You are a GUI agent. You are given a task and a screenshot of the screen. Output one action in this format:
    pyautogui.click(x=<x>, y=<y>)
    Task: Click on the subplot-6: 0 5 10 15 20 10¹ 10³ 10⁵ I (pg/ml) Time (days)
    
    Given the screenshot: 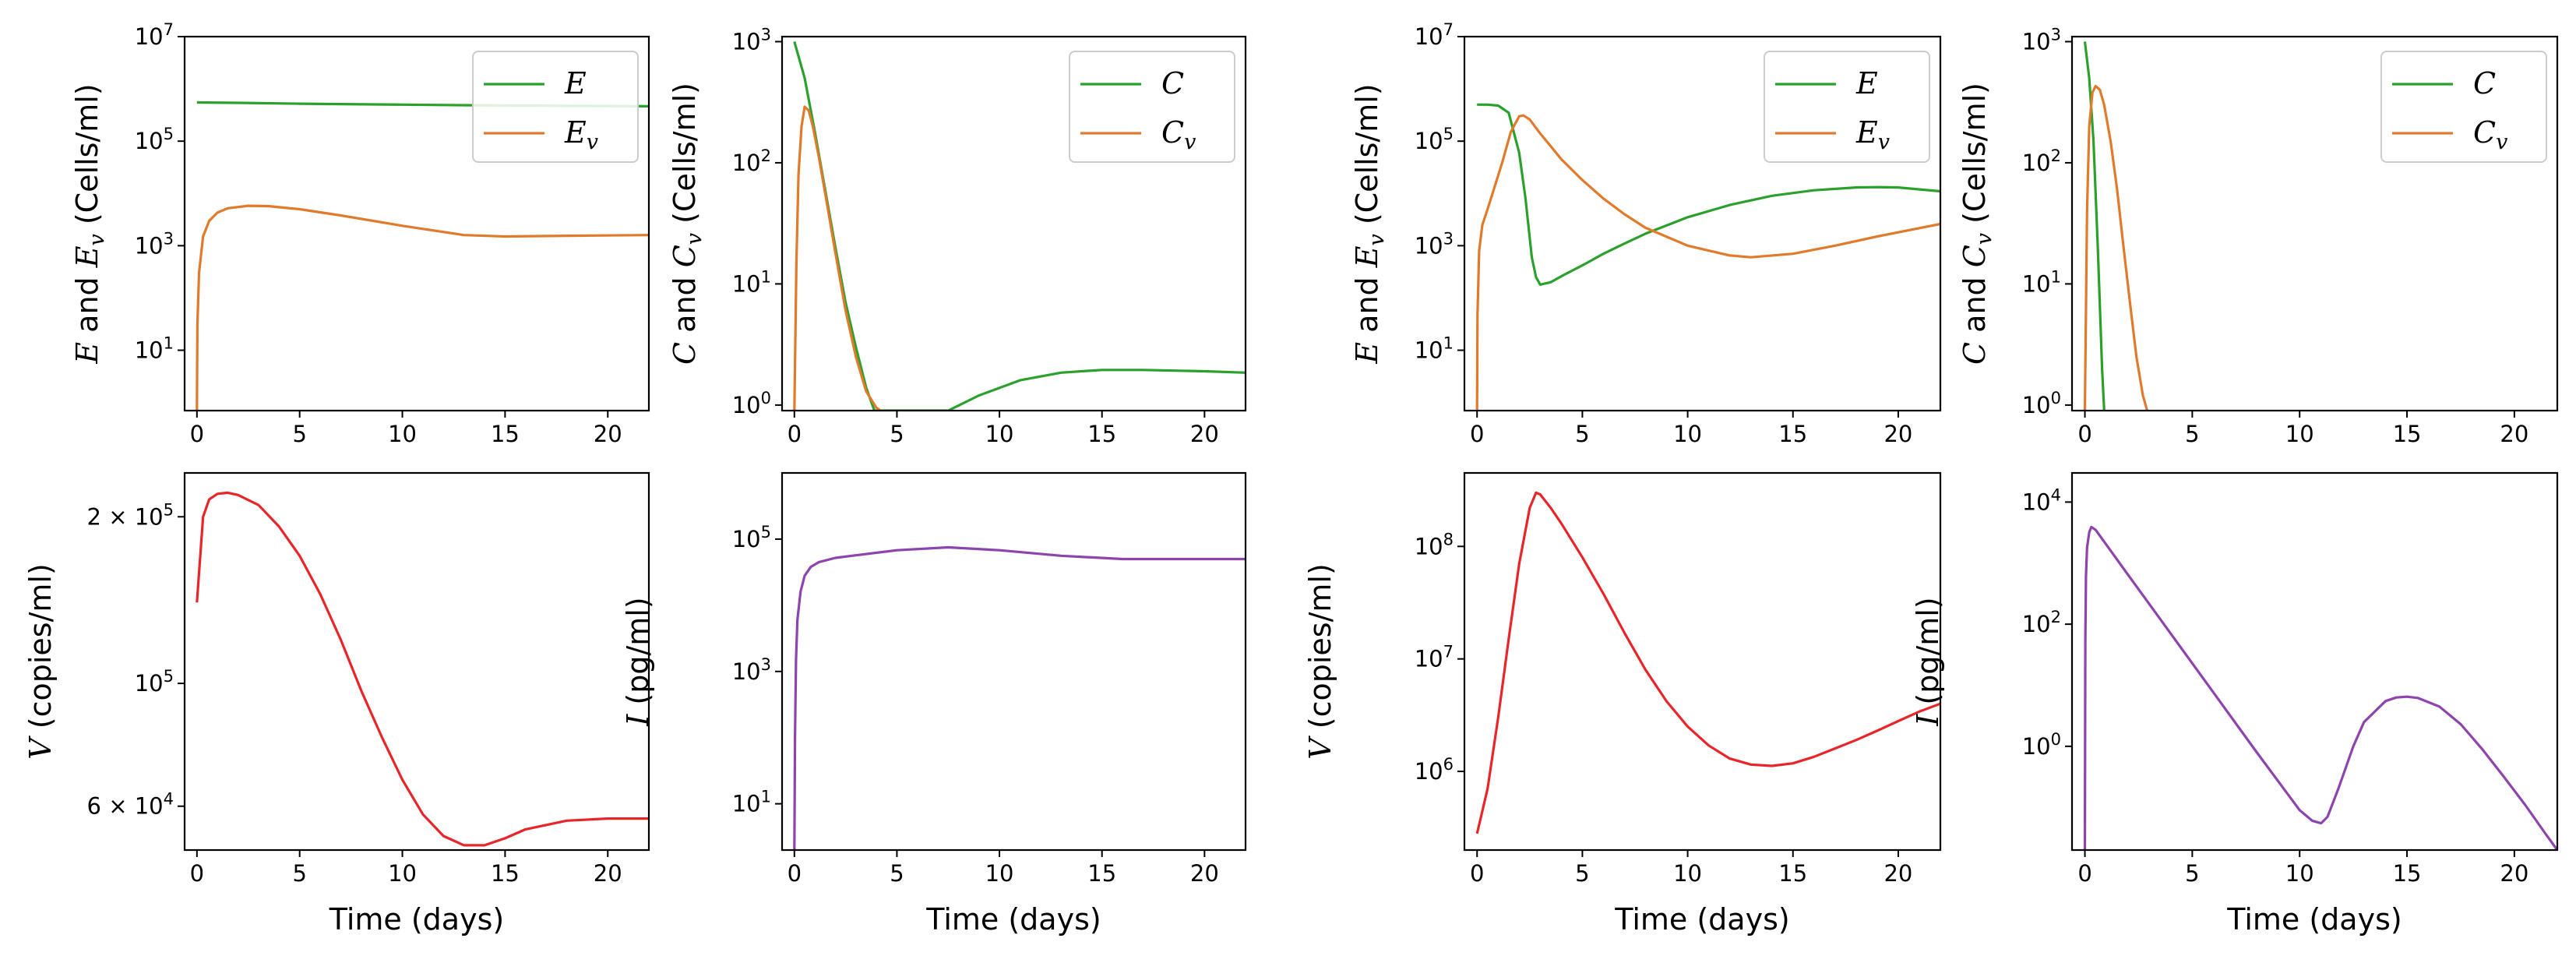 What is the action you would take?
    pyautogui.click(x=934, y=704)
    